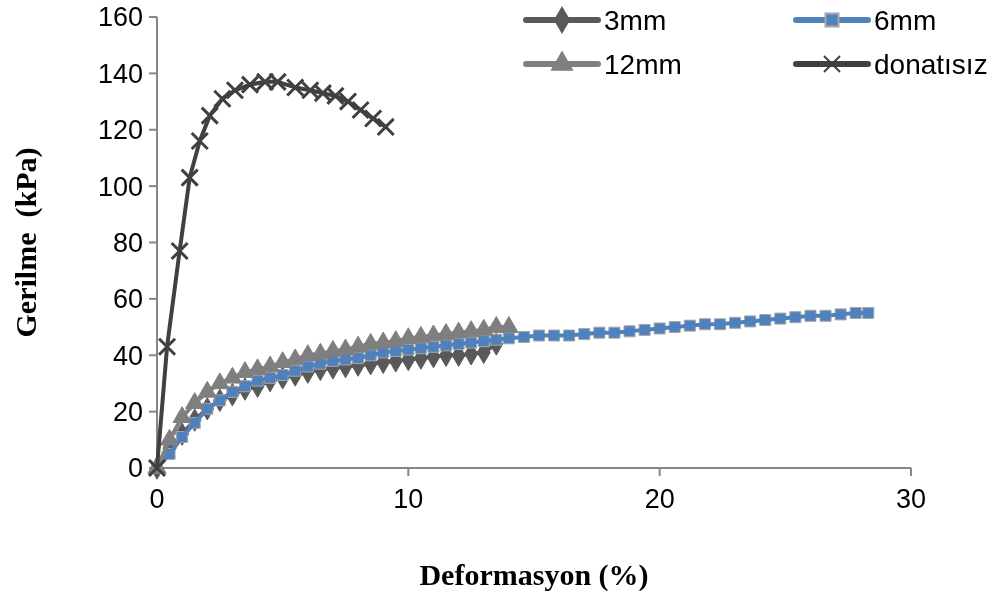 The width and height of the screenshot is (1006, 597). What do you see at coordinates (127, 299) in the screenshot?
I see `y-tick-label: 60` at bounding box center [127, 299].